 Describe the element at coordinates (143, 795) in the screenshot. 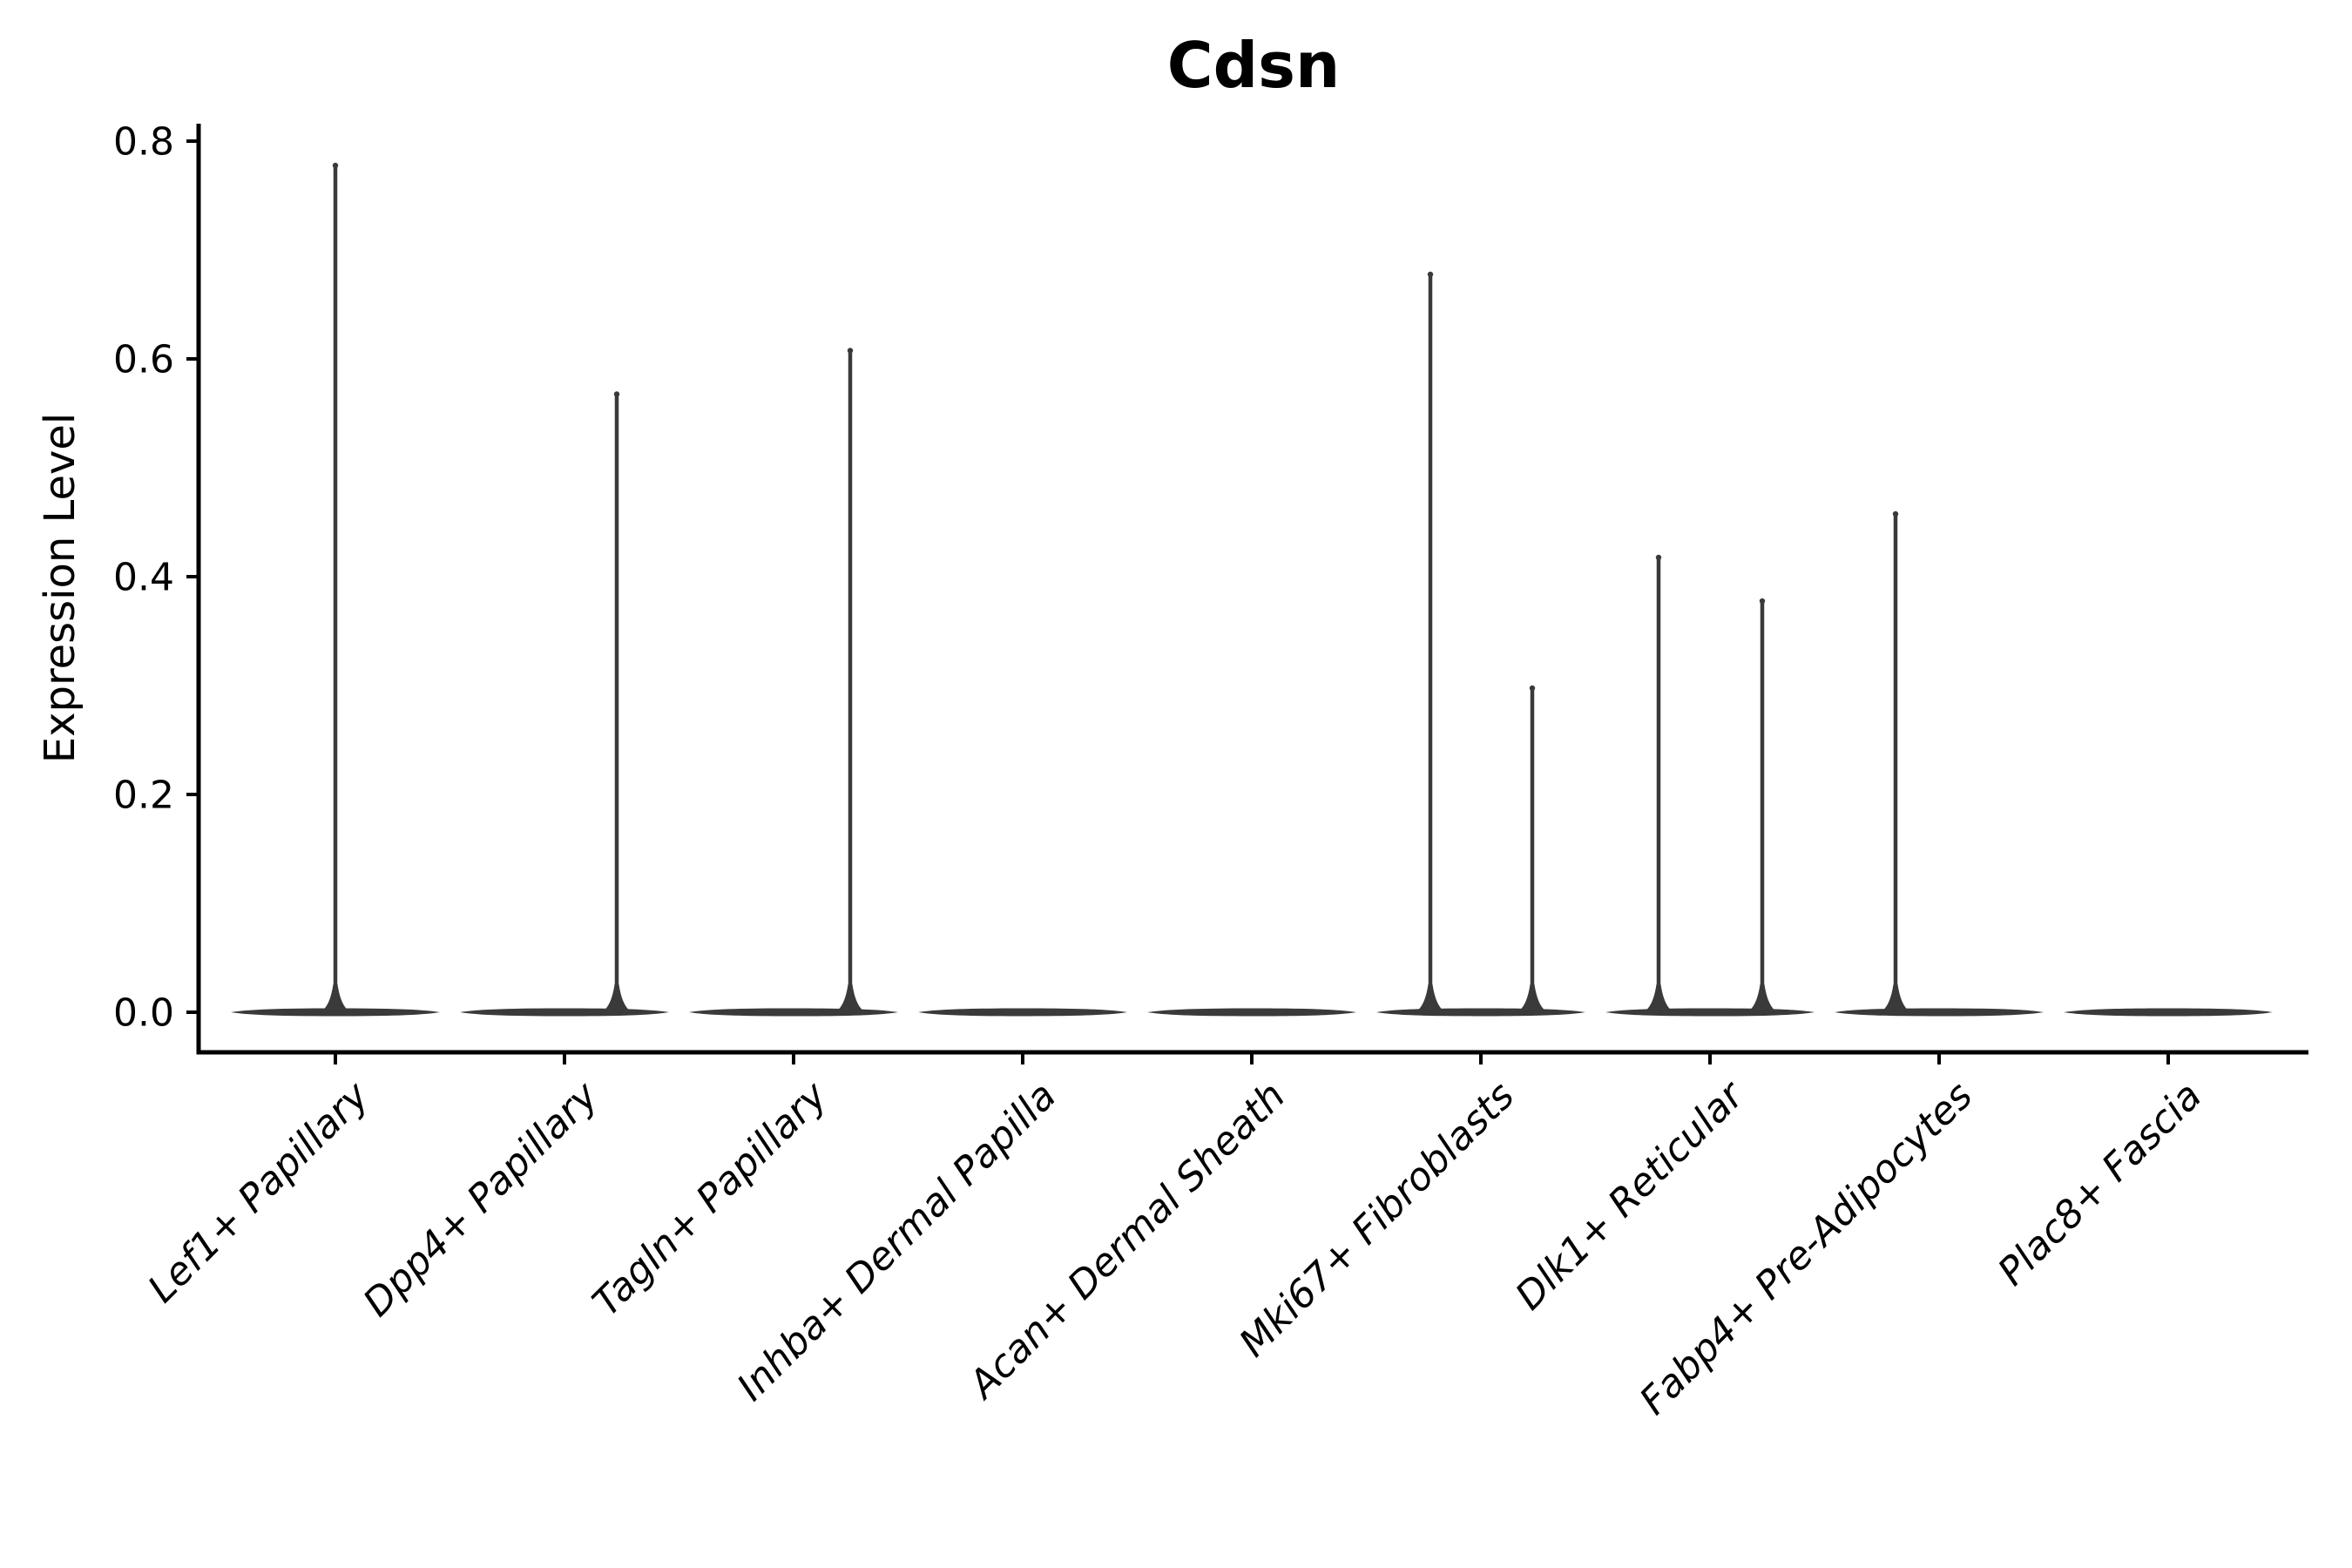

I see `y-tick-label: 0.2` at that location.